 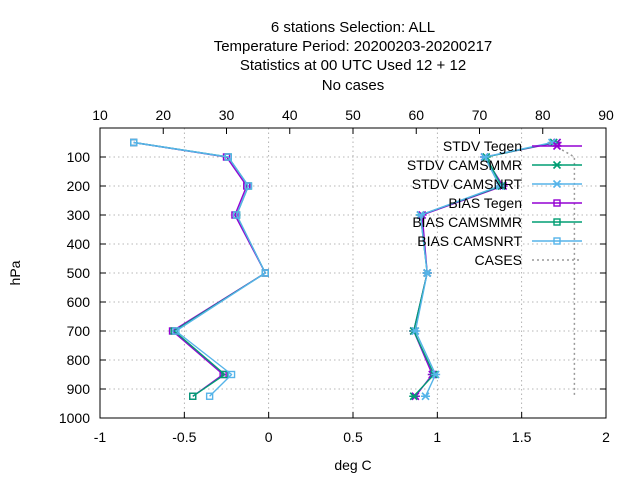 What do you see at coordinates (353, 27) in the screenshot?
I see `chart-title-line-1: 6 stations Selection: ALL` at bounding box center [353, 27].